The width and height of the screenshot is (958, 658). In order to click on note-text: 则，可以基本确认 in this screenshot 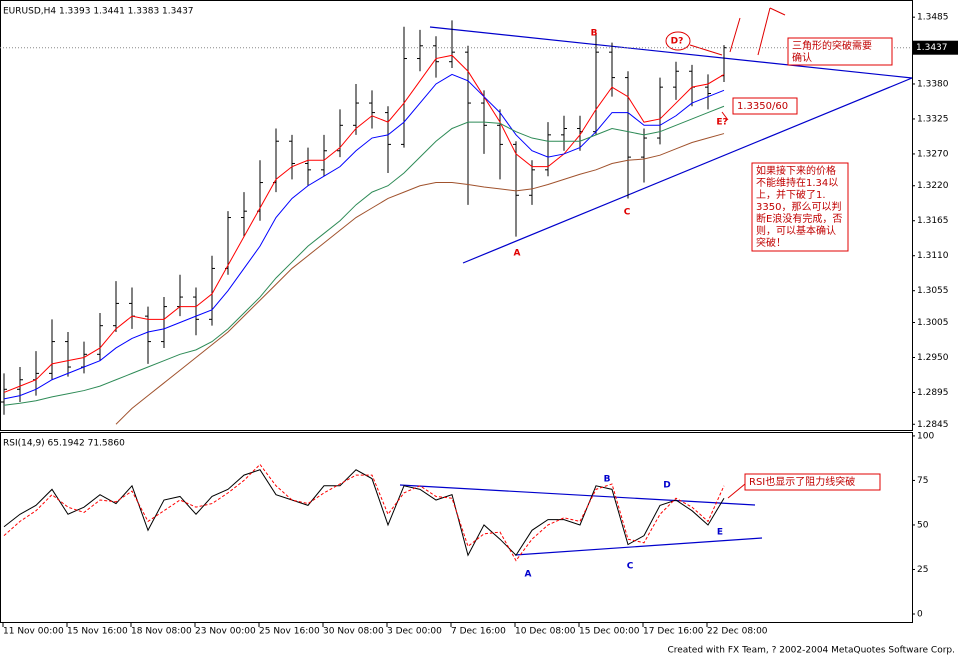, I will do `click(796, 230)`.